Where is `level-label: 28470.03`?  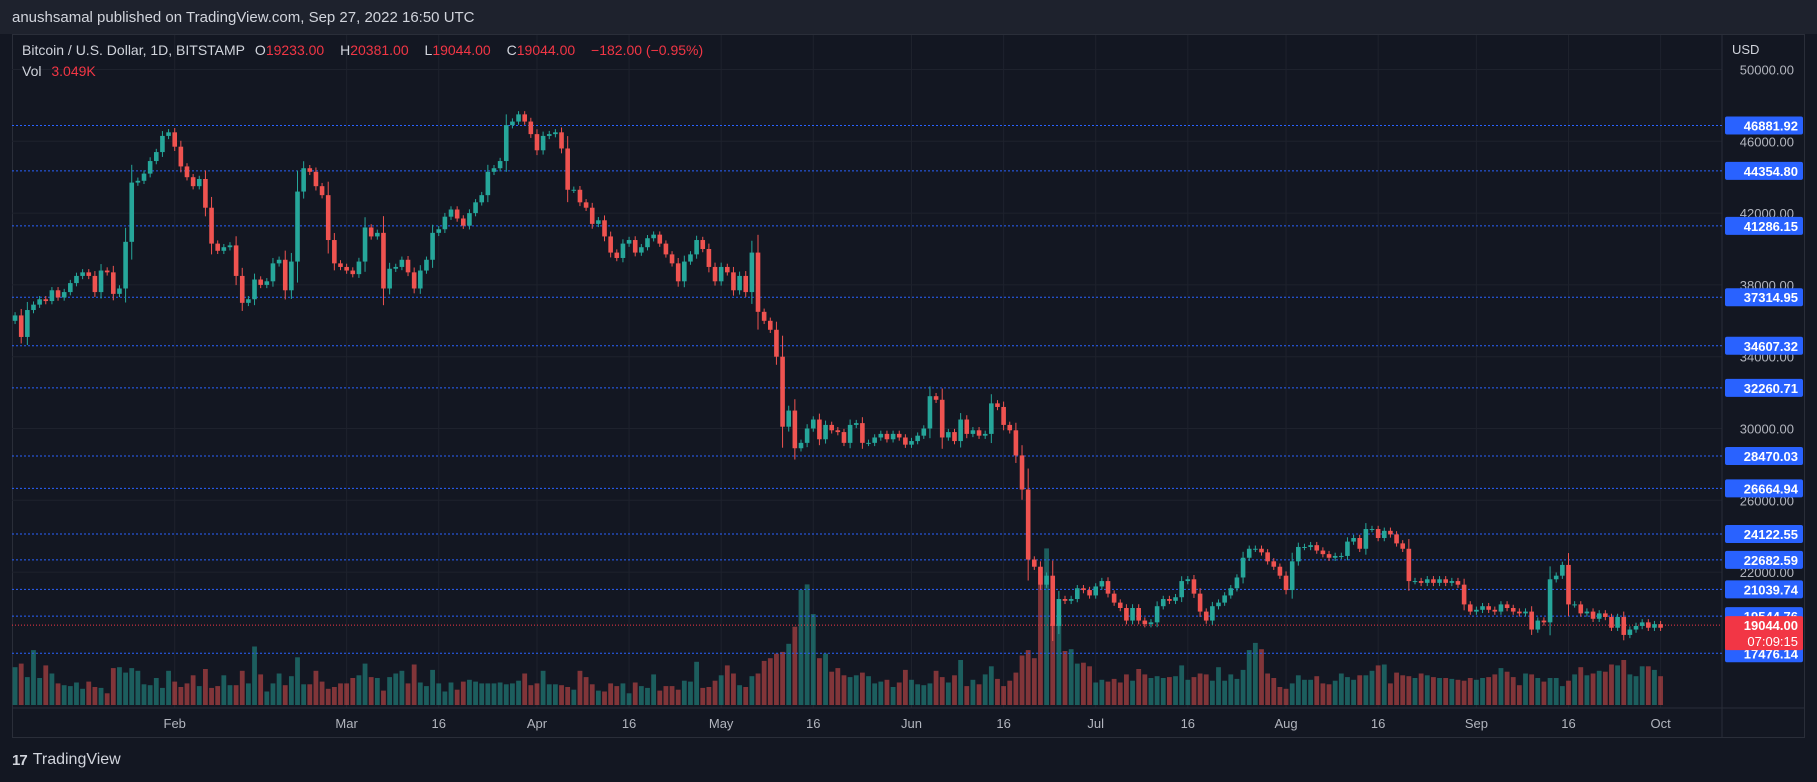 level-label: 28470.03 is located at coordinates (1771, 456).